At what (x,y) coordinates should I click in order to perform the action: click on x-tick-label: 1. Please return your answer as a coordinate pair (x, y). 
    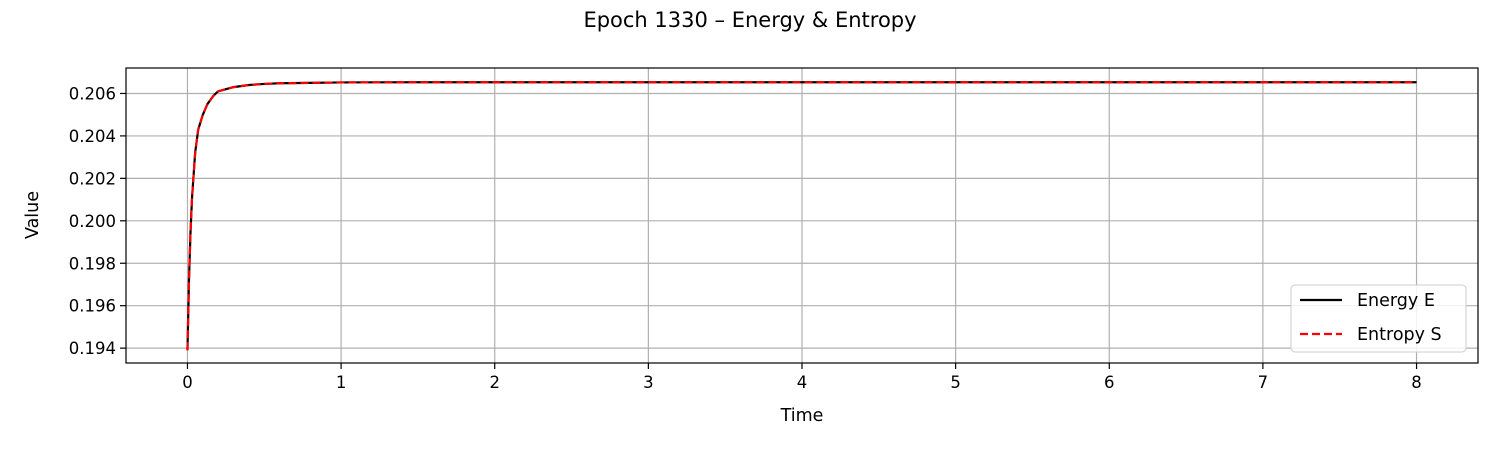
    Looking at the image, I should click on (341, 382).